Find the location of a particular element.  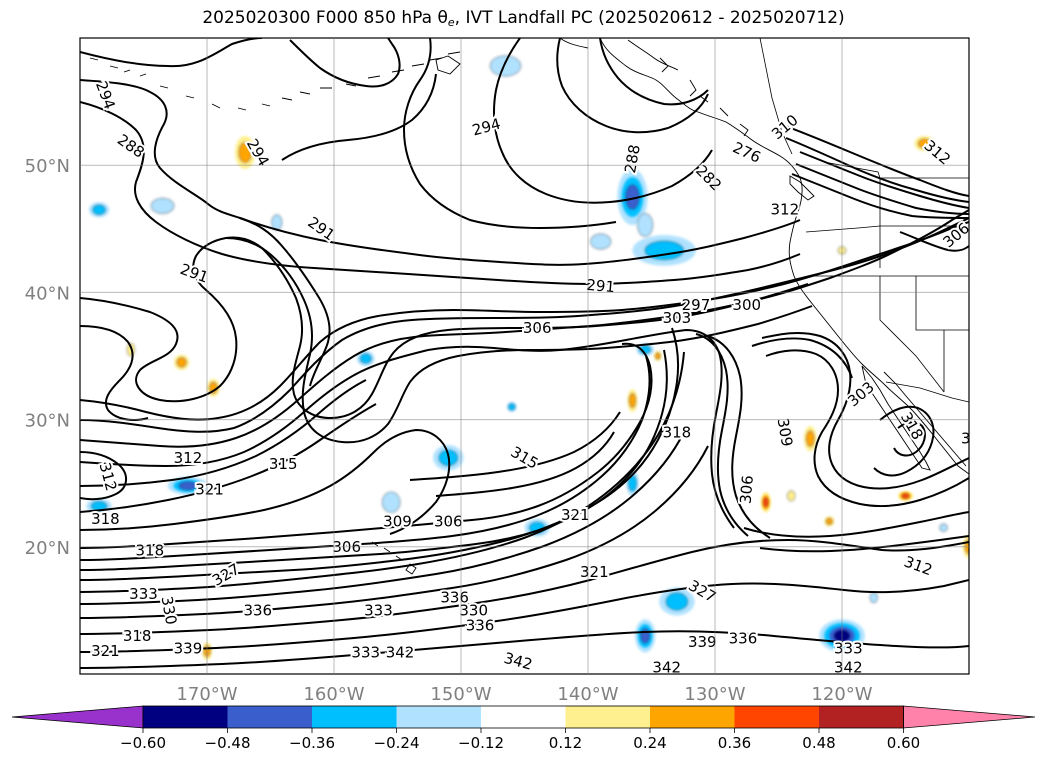

kodiak-island is located at coordinates (448, 65).